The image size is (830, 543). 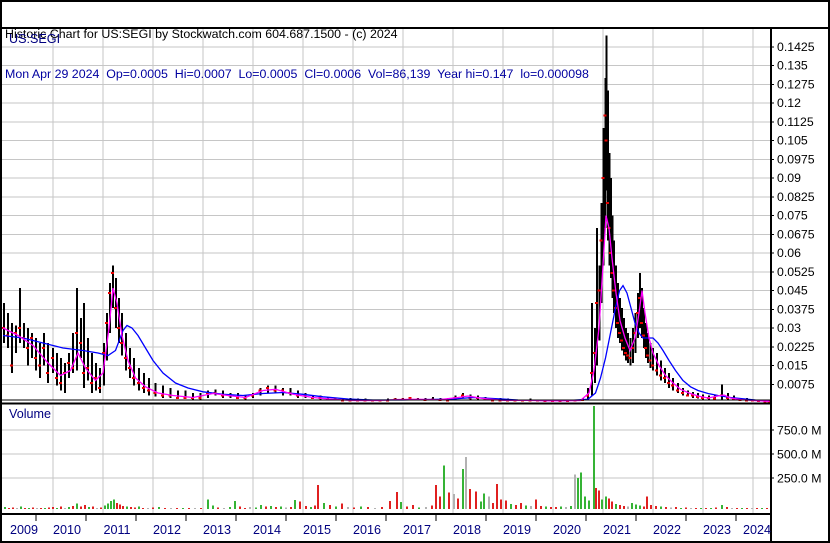 I want to click on svg-text: 0.0825, so click(x=796, y=197).